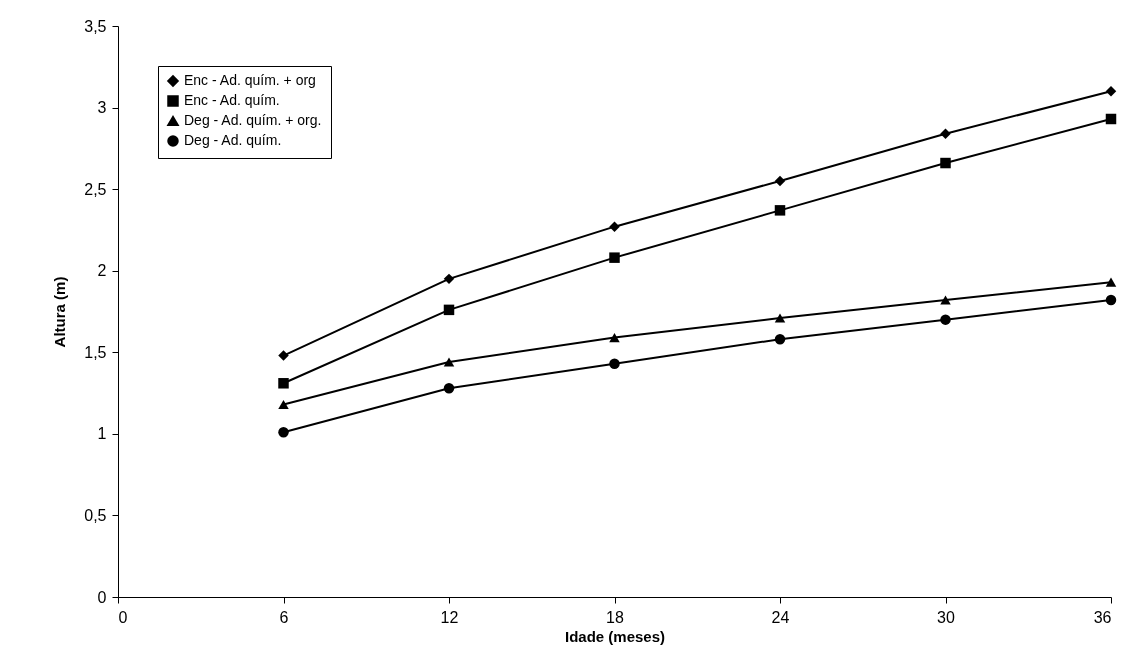  I want to click on y-tick-label: 2,5, so click(95, 189).